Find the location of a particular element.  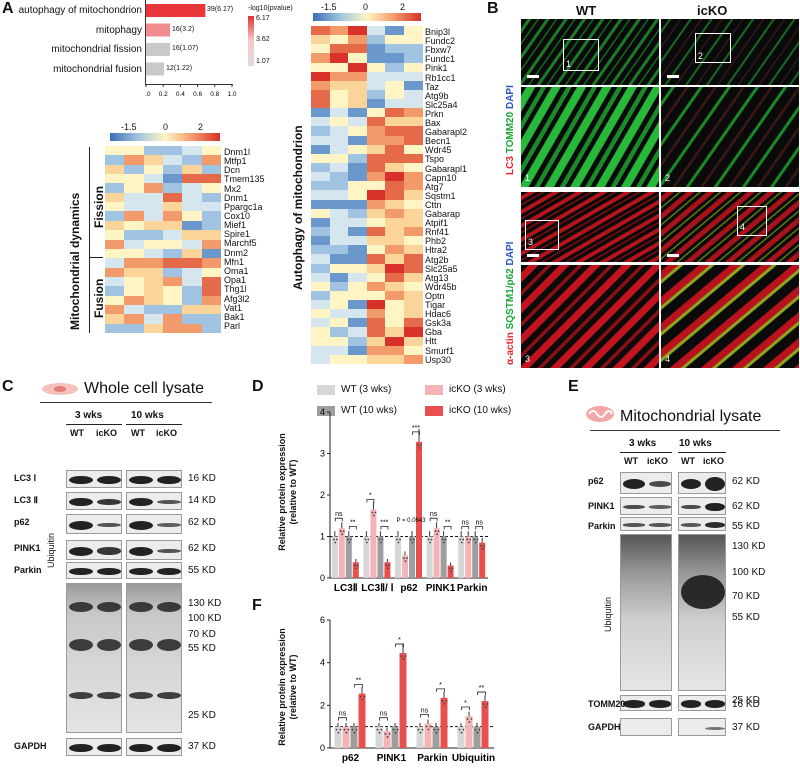

gene-label: Marchf5 is located at coordinates (240, 243).